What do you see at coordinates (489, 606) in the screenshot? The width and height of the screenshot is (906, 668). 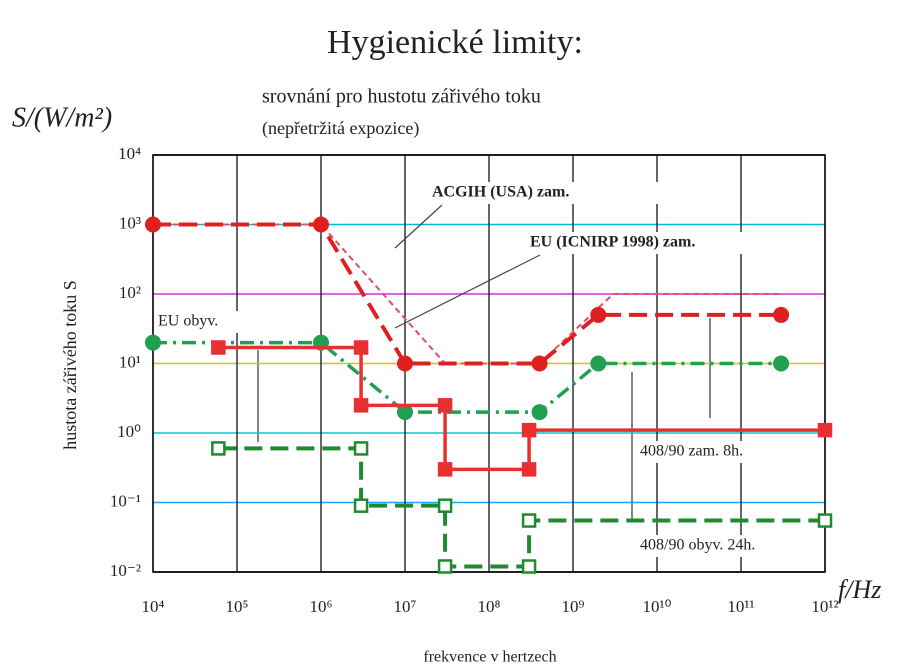 I see `x-tick-label: 10⁸` at bounding box center [489, 606].